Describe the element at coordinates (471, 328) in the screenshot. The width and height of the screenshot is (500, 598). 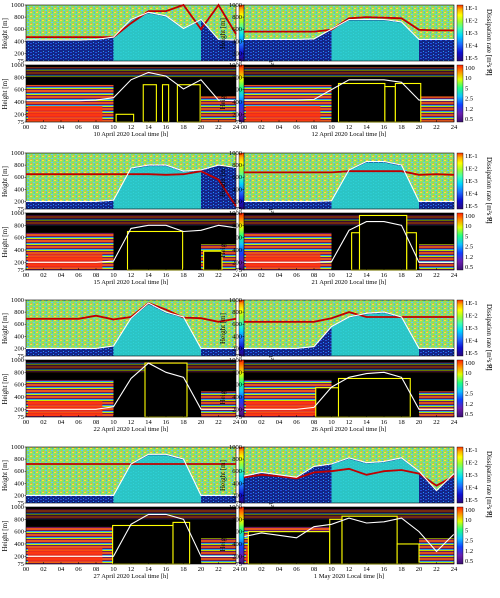
I see `dissipation-colorbar-tick: 1E-3` at that location.